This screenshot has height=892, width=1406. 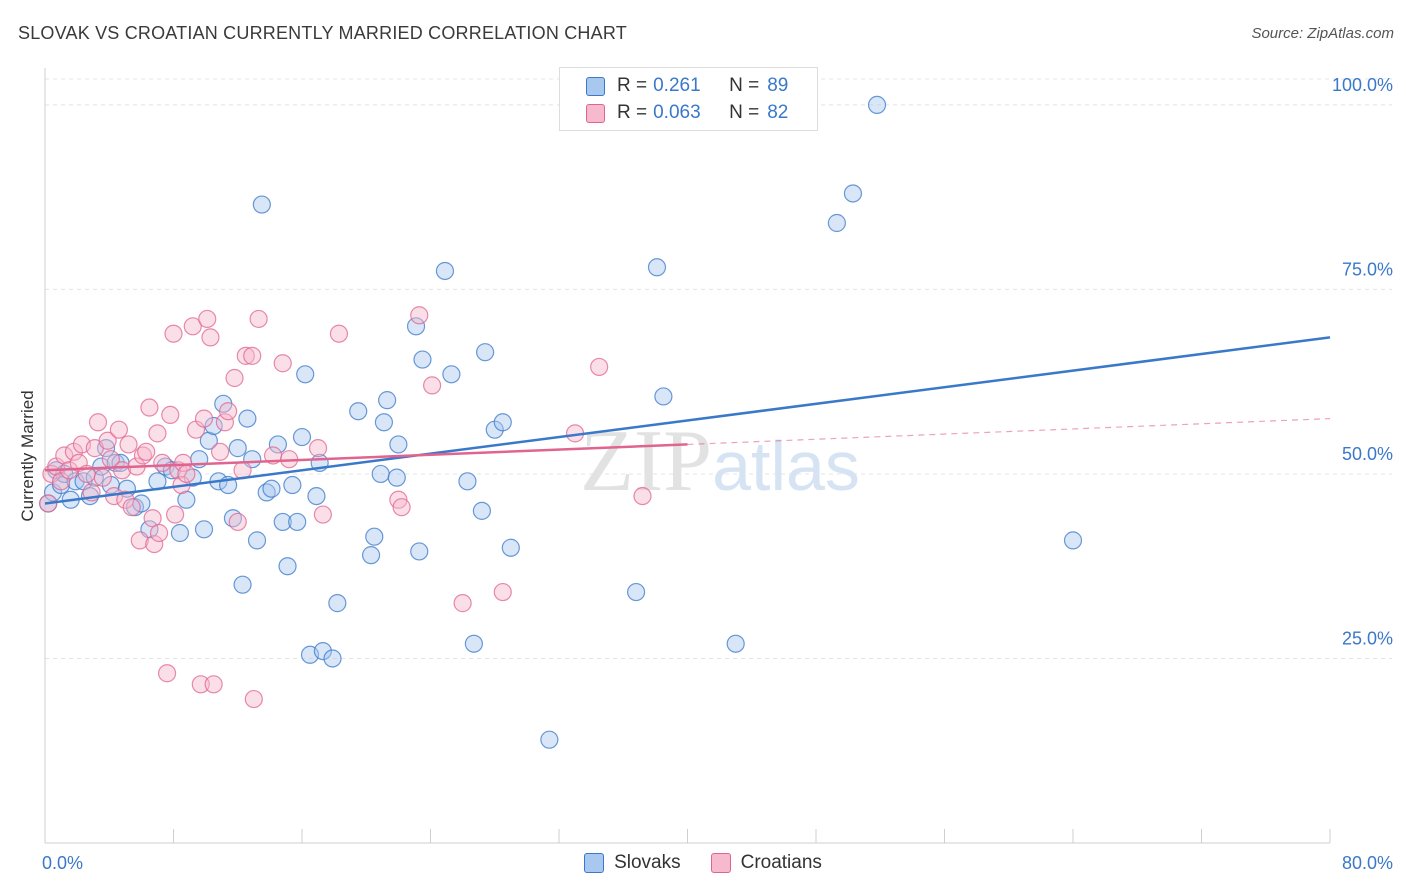 What do you see at coordinates (720, 863) in the screenshot?
I see `legend-swatch-croatians` at bounding box center [720, 863].